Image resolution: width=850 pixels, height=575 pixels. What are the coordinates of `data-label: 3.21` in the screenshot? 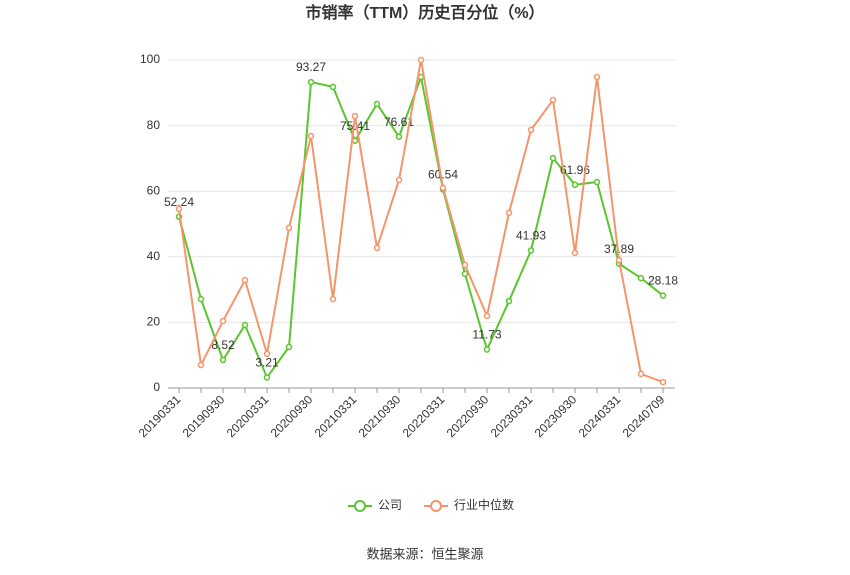 It's located at (267, 363).